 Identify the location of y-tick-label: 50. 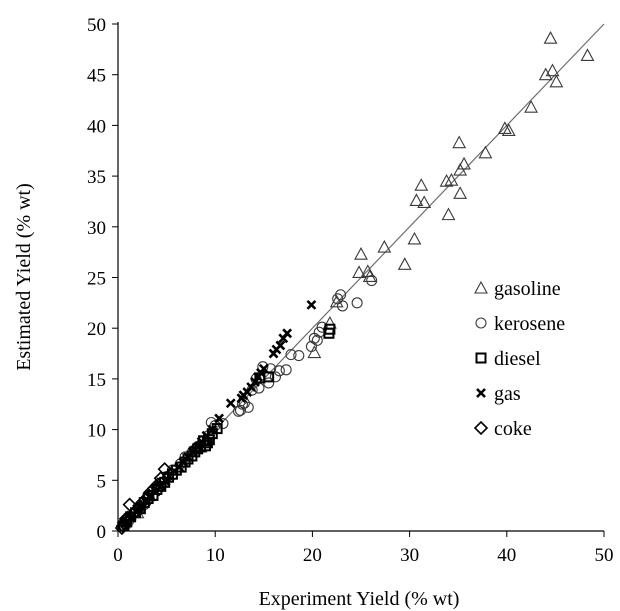
(96, 25).